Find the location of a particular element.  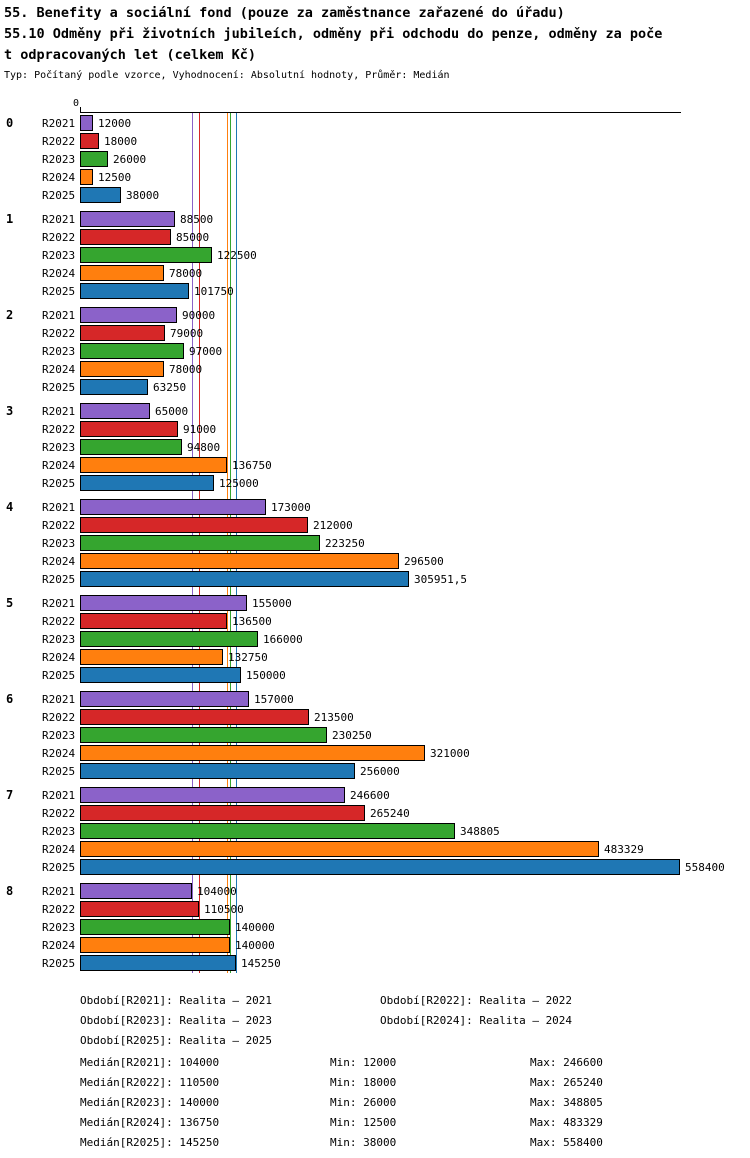

bar-row: R2024 296500 is located at coordinates (375, 561).